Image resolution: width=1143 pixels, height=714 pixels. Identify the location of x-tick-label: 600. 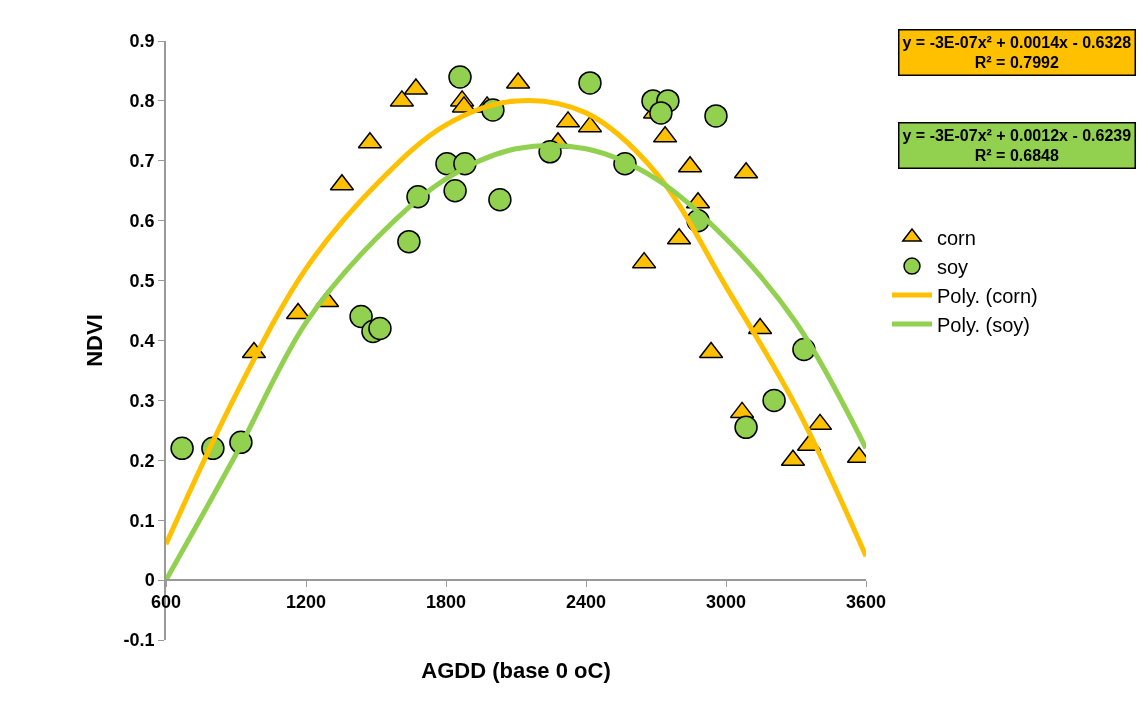
(166, 602).